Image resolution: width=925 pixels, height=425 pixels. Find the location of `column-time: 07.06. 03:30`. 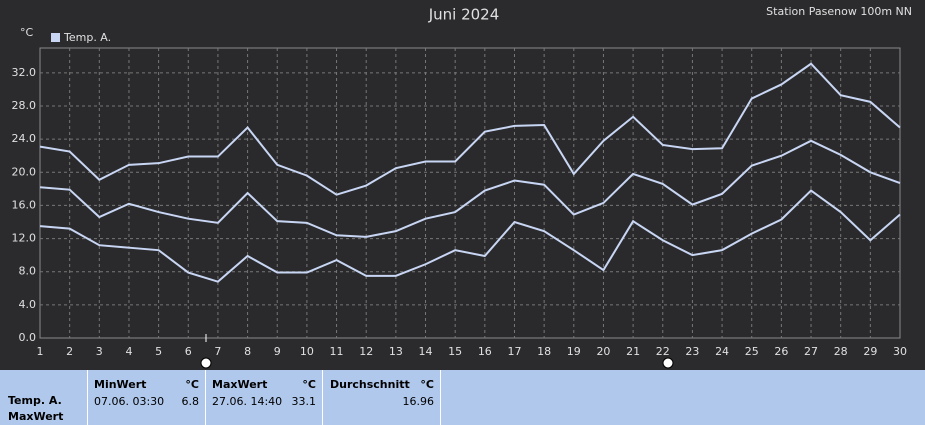

column-time: 07.06. 03:30 is located at coordinates (129, 401).